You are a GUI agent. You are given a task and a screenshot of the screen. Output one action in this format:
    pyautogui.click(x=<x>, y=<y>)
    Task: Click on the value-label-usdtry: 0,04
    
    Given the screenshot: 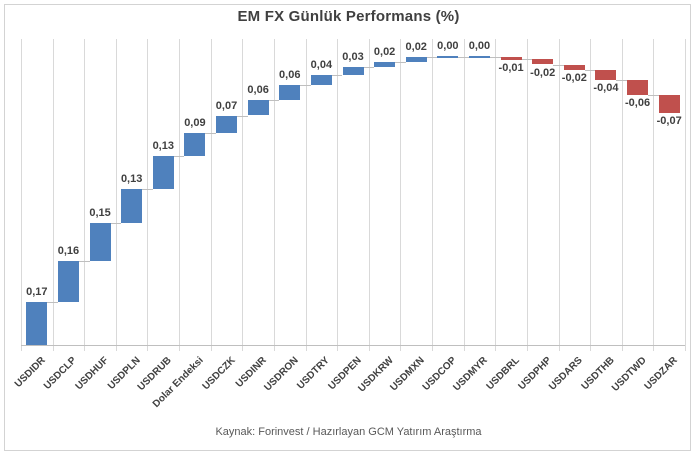 What is the action you would take?
    pyautogui.click(x=321, y=64)
    